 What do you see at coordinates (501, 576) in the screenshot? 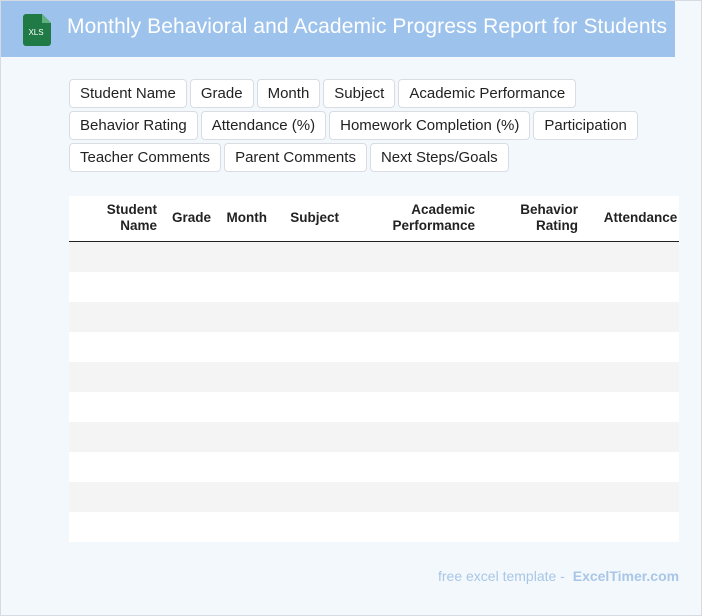
I see `footer-prefix: free excel template -` at bounding box center [501, 576].